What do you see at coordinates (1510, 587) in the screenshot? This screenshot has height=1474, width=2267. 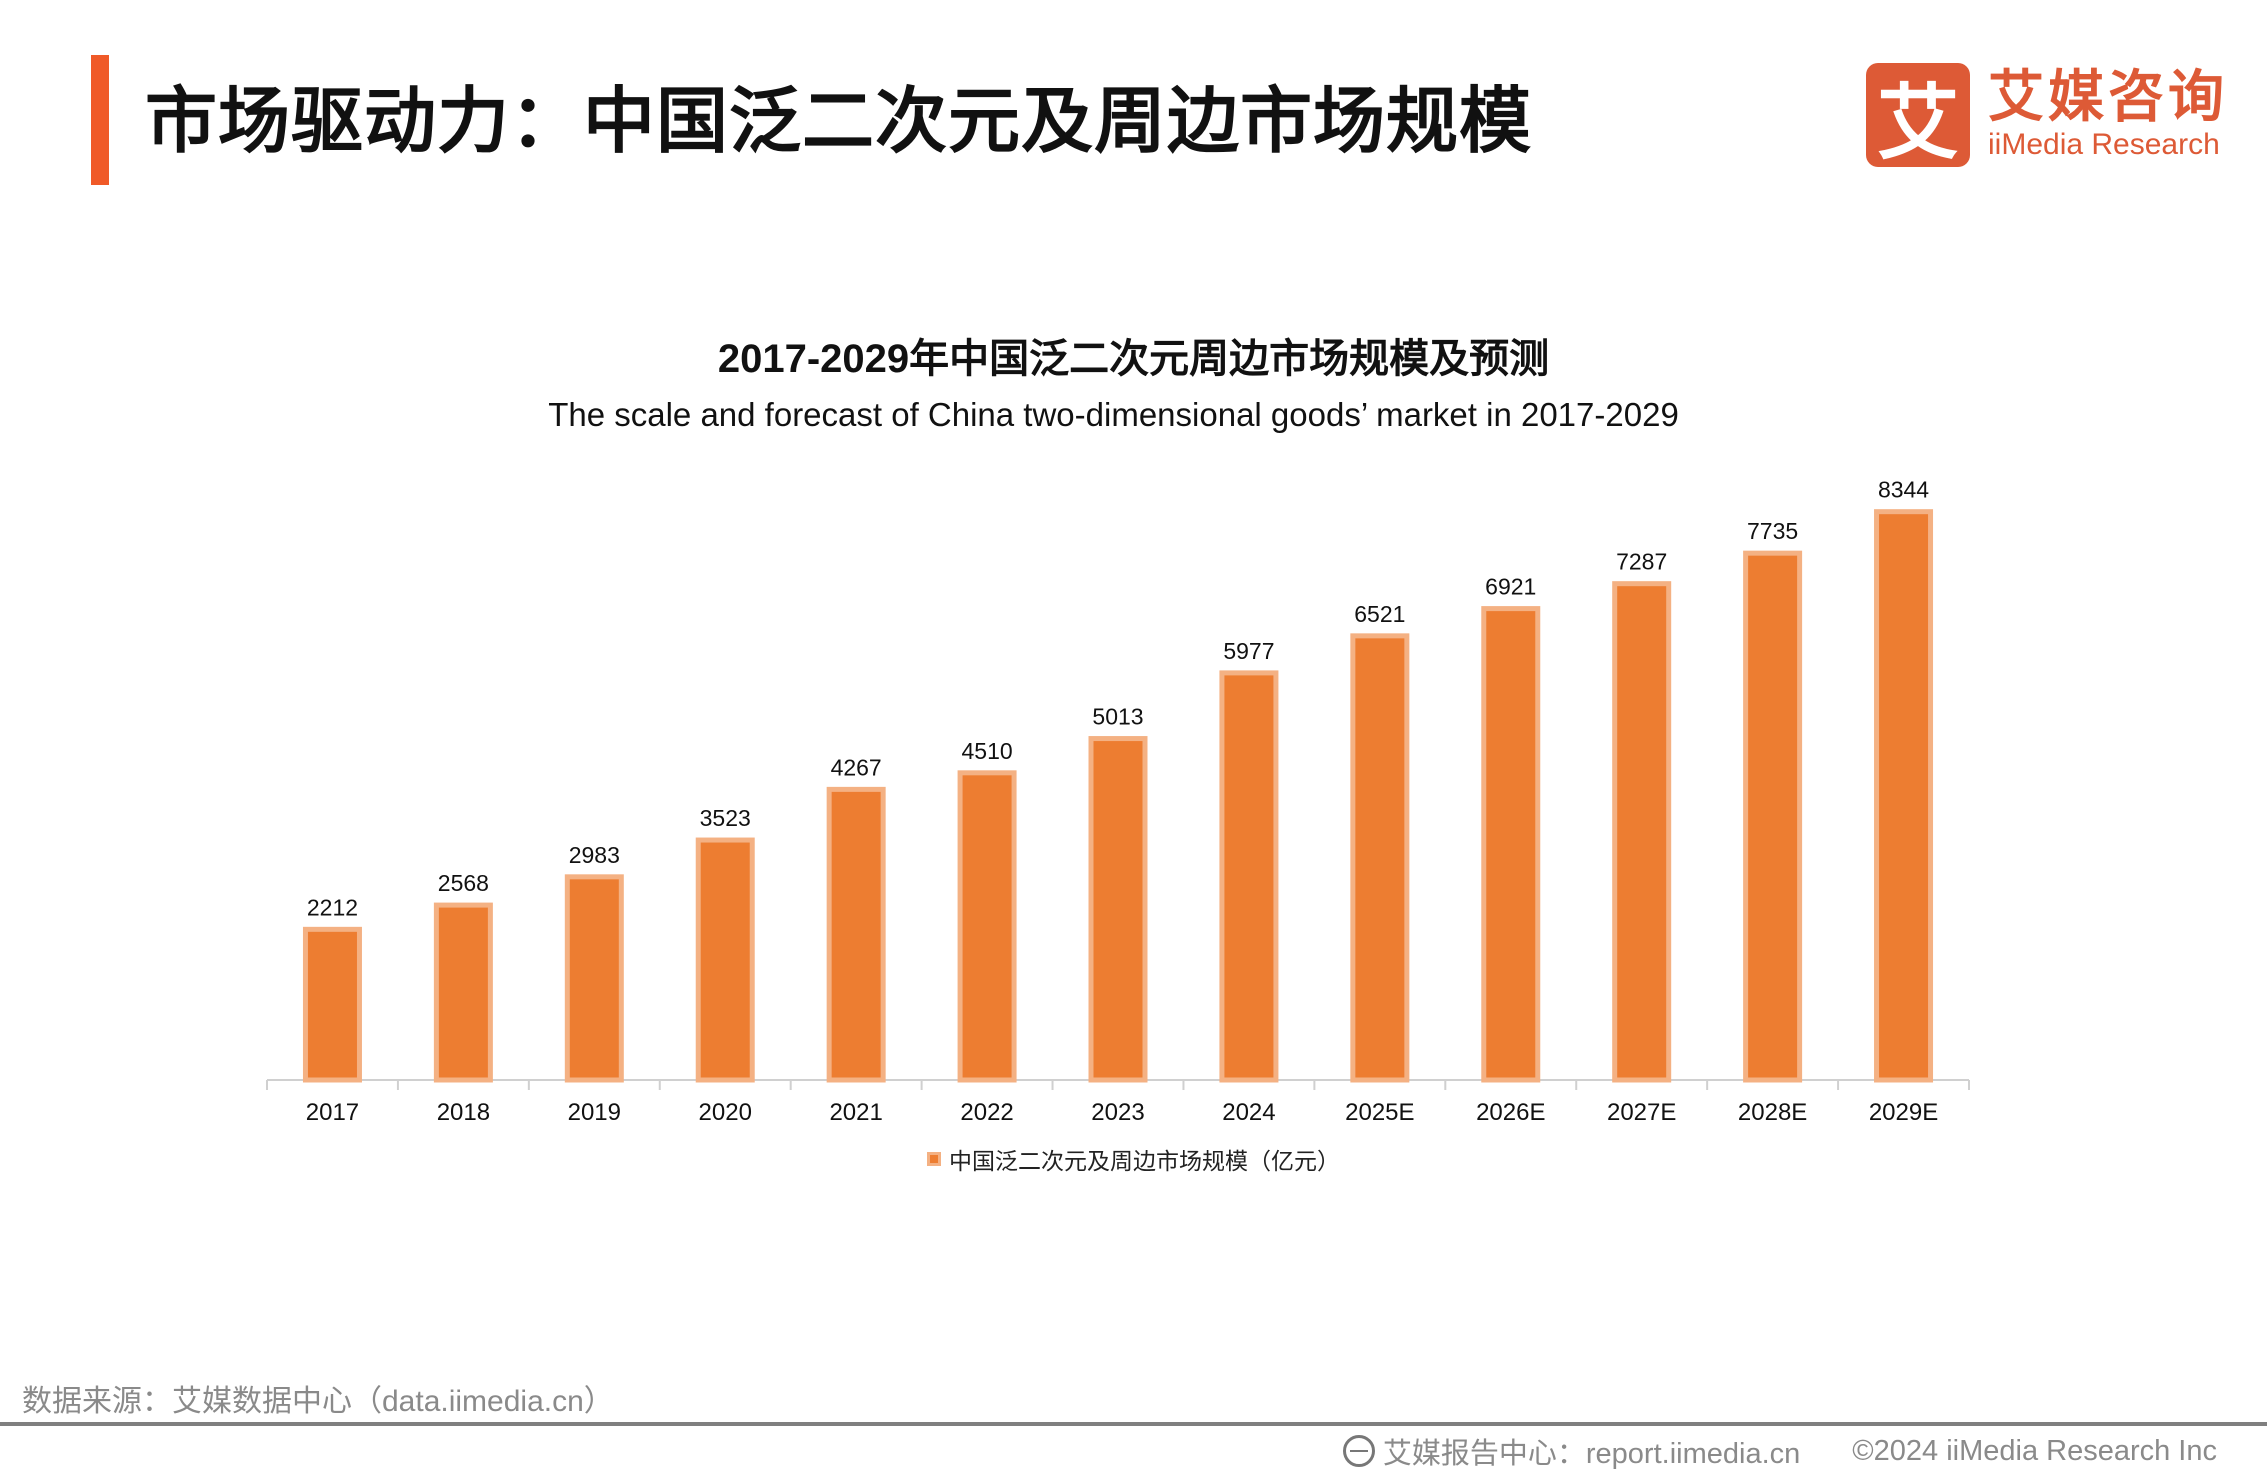 I see `data-label: 6921` at bounding box center [1510, 587].